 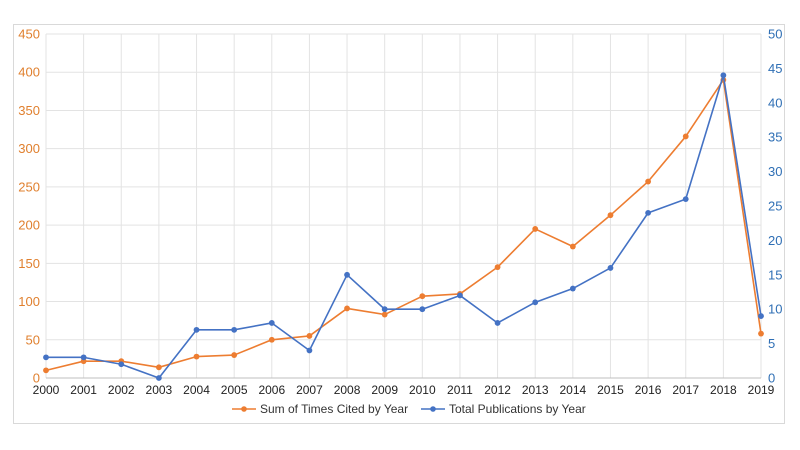 I want to click on x-axis-tick-label: 2008, so click(x=347, y=390).